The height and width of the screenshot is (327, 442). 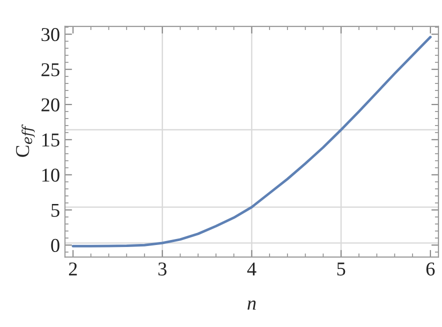 What do you see at coordinates (251, 269) in the screenshot?
I see `x-tick-label: 4` at bounding box center [251, 269].